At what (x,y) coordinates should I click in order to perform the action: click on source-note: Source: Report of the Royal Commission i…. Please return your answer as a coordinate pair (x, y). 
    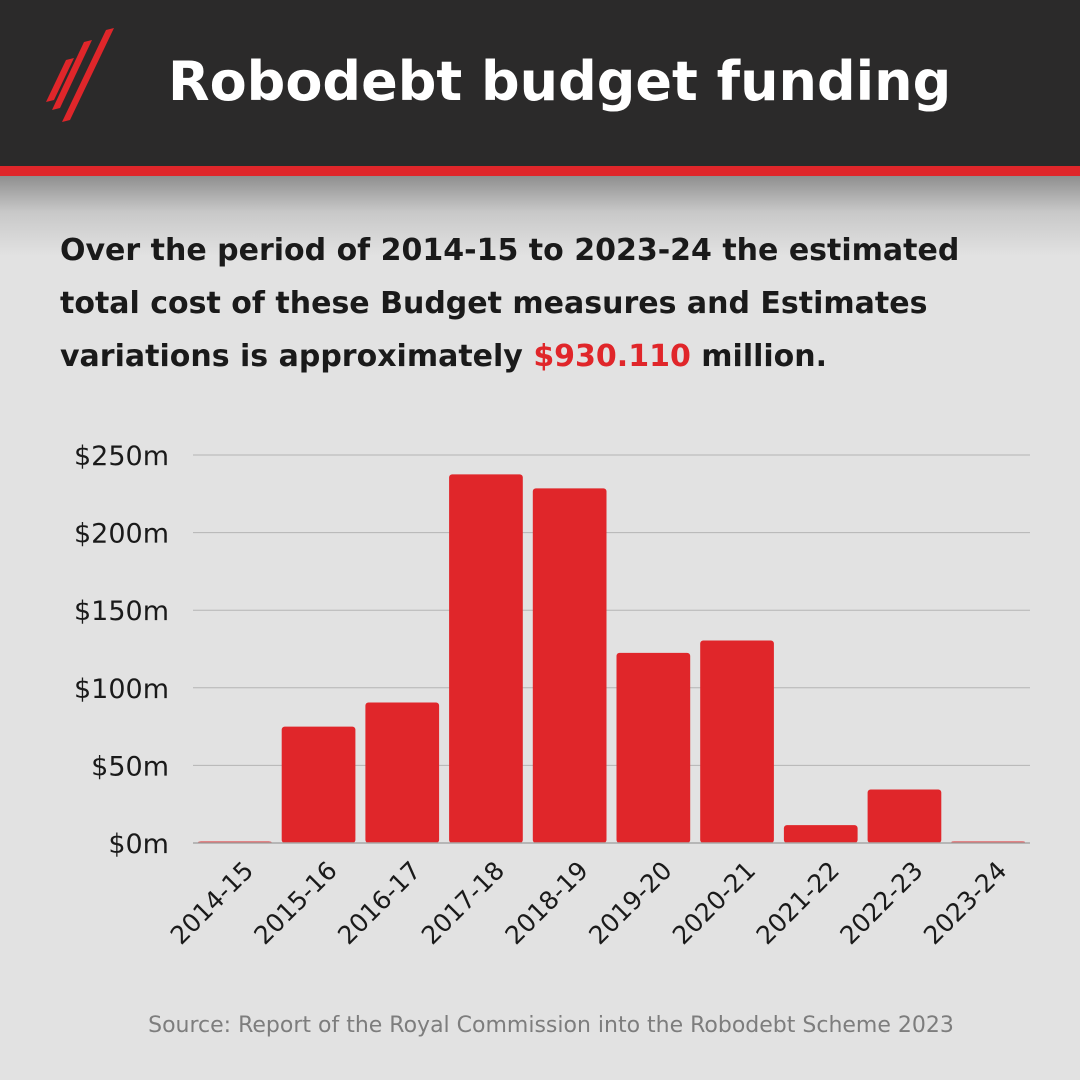
    Looking at the image, I should click on (551, 1025).